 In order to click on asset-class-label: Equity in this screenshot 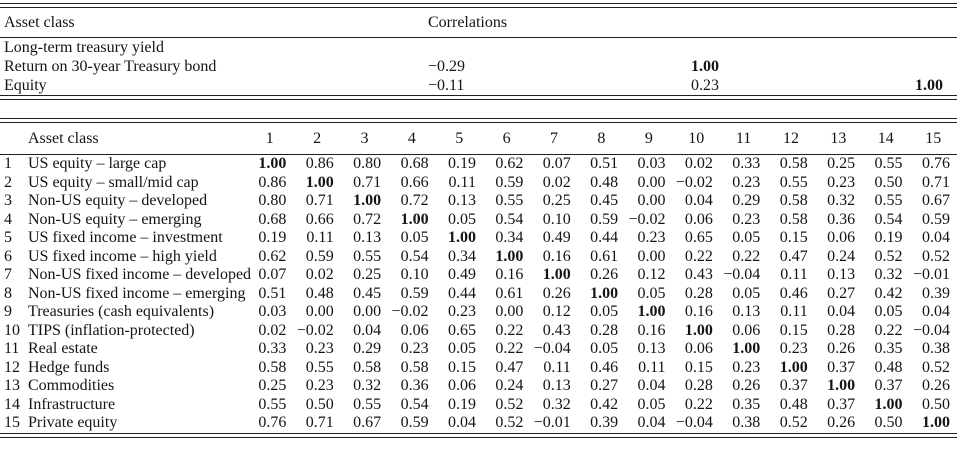, I will do `click(25, 85)`.